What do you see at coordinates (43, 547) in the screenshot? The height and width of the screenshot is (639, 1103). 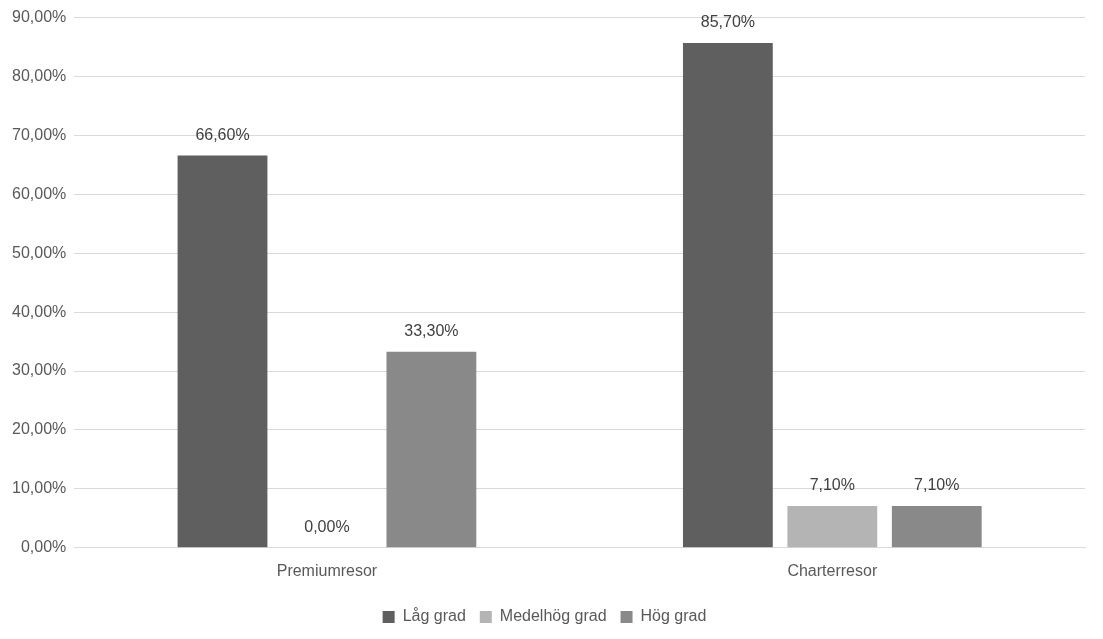 I see `y-tick-label: 0,00%` at bounding box center [43, 547].